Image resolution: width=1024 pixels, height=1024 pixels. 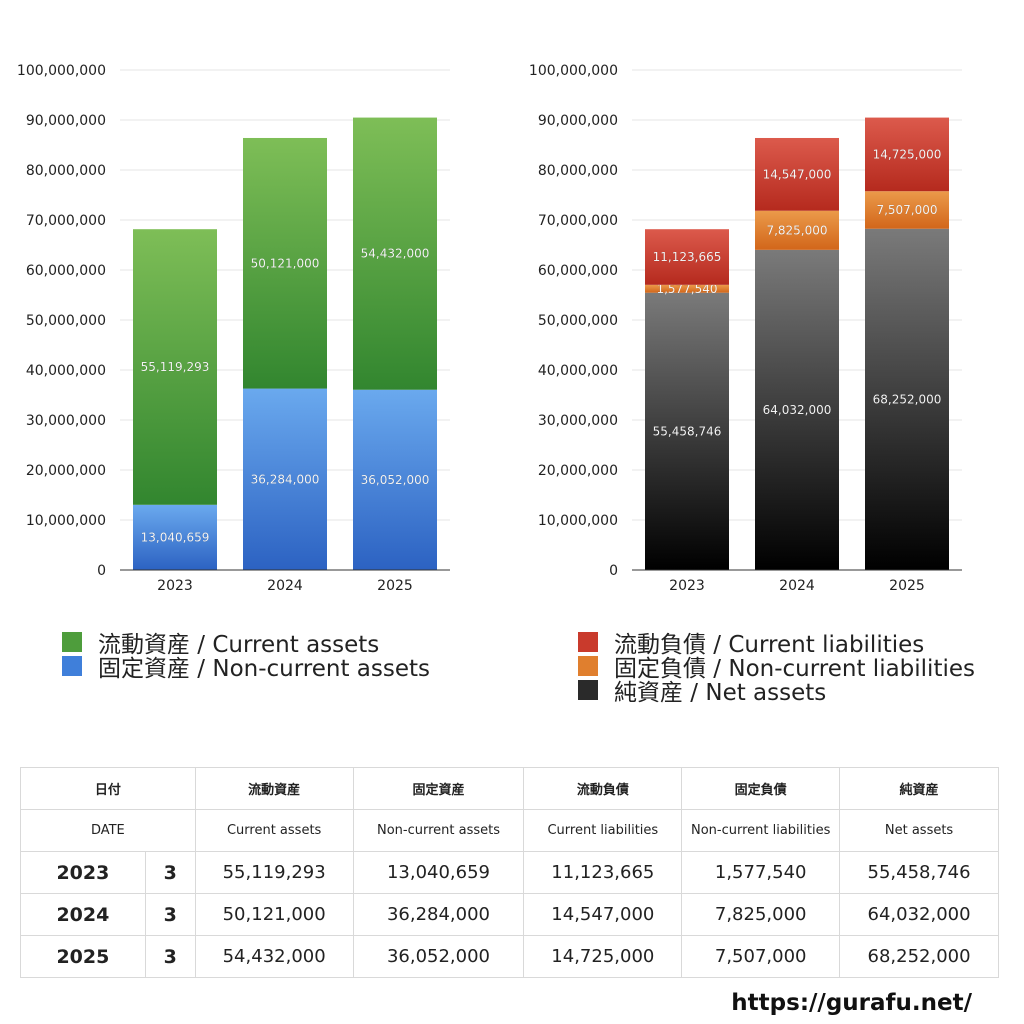 I want to click on header-current-assets-jp: 流動資産, so click(x=274, y=788).